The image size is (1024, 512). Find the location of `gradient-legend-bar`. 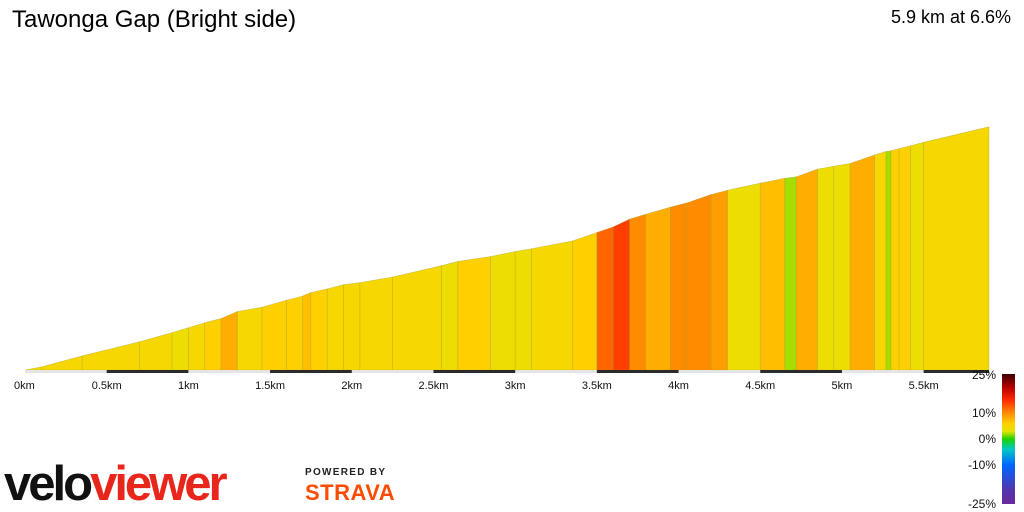

gradient-legend-bar is located at coordinates (1008, 439).